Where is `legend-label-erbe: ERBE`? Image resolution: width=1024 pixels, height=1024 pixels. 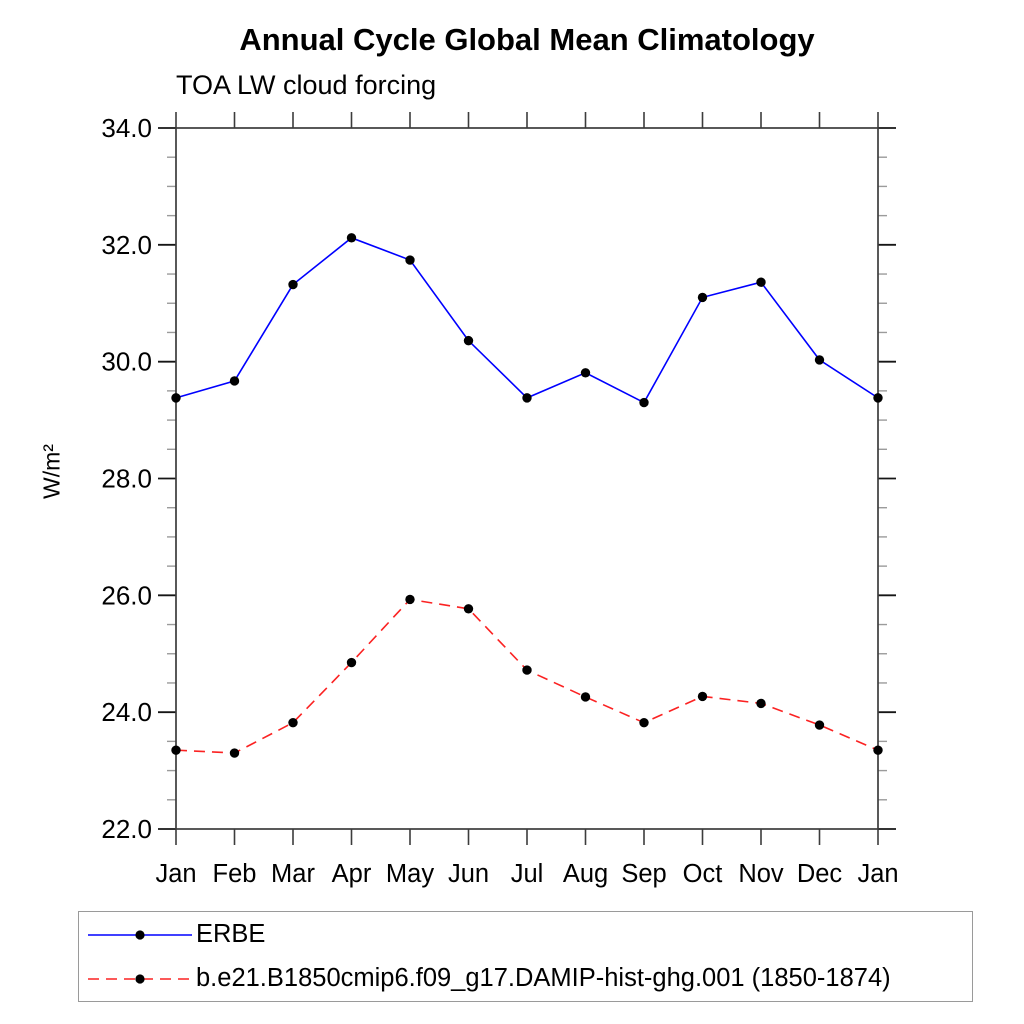
legend-label-erbe: ERBE is located at coordinates (231, 933).